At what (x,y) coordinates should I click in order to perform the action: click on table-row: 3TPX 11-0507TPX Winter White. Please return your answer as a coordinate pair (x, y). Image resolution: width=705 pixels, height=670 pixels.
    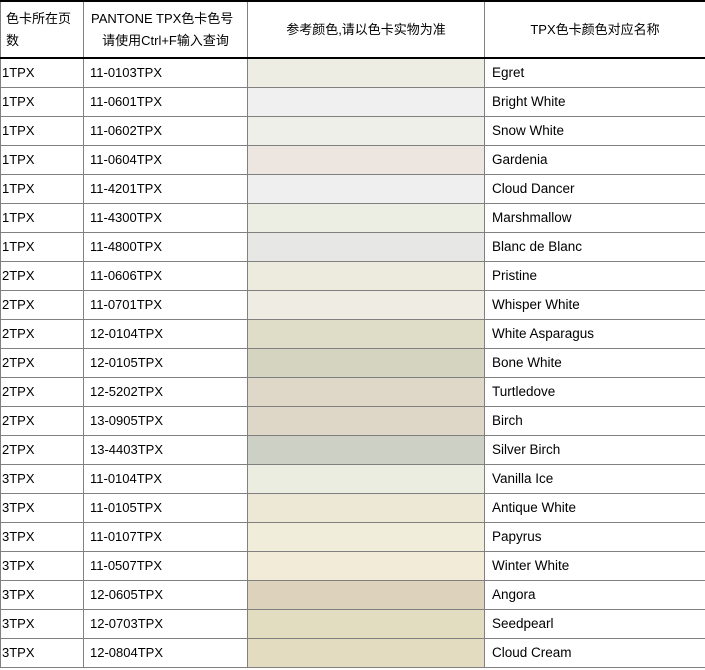
    Looking at the image, I should click on (352, 566).